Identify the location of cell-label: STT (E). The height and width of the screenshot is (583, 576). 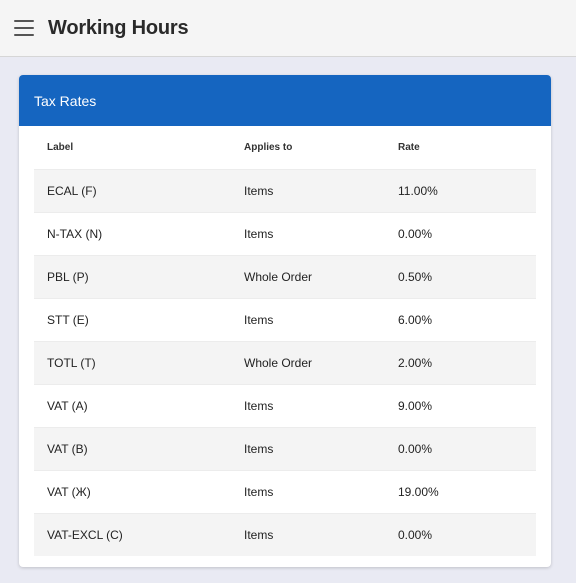
(68, 320).